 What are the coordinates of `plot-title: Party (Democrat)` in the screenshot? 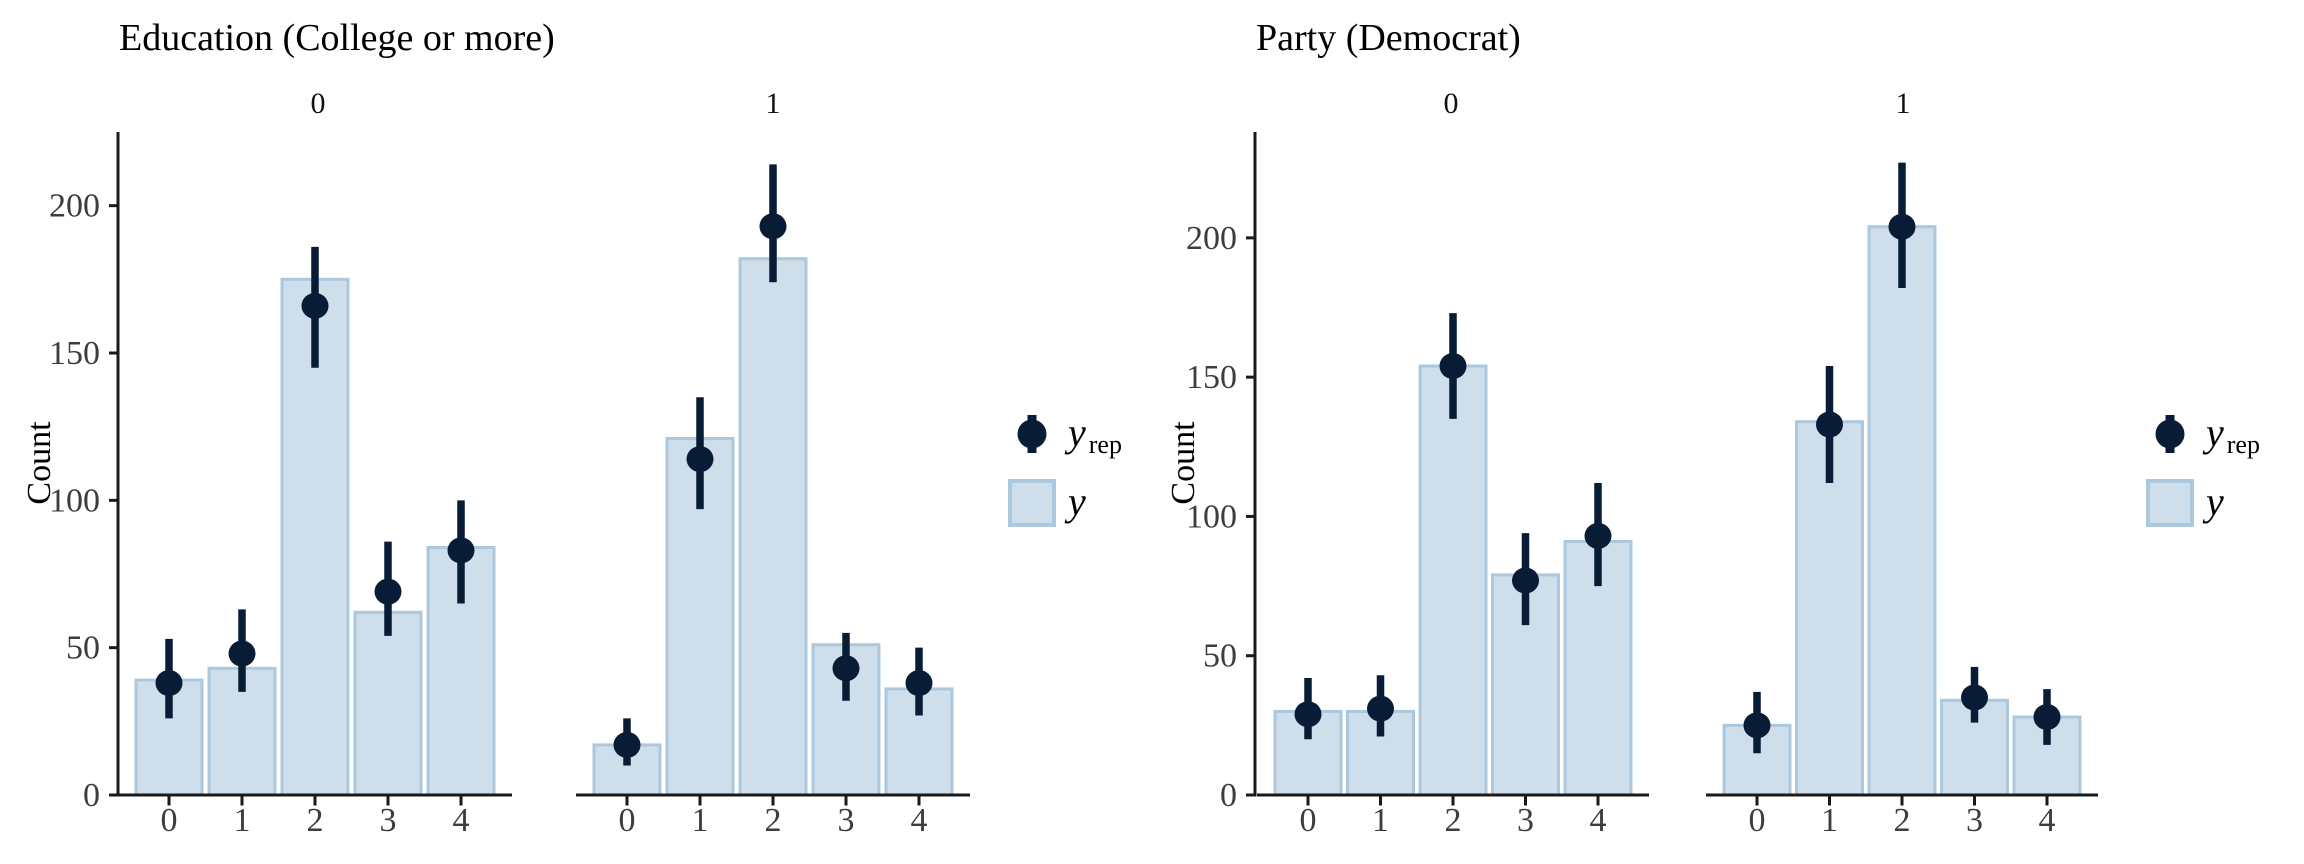 It's located at (1388, 38).